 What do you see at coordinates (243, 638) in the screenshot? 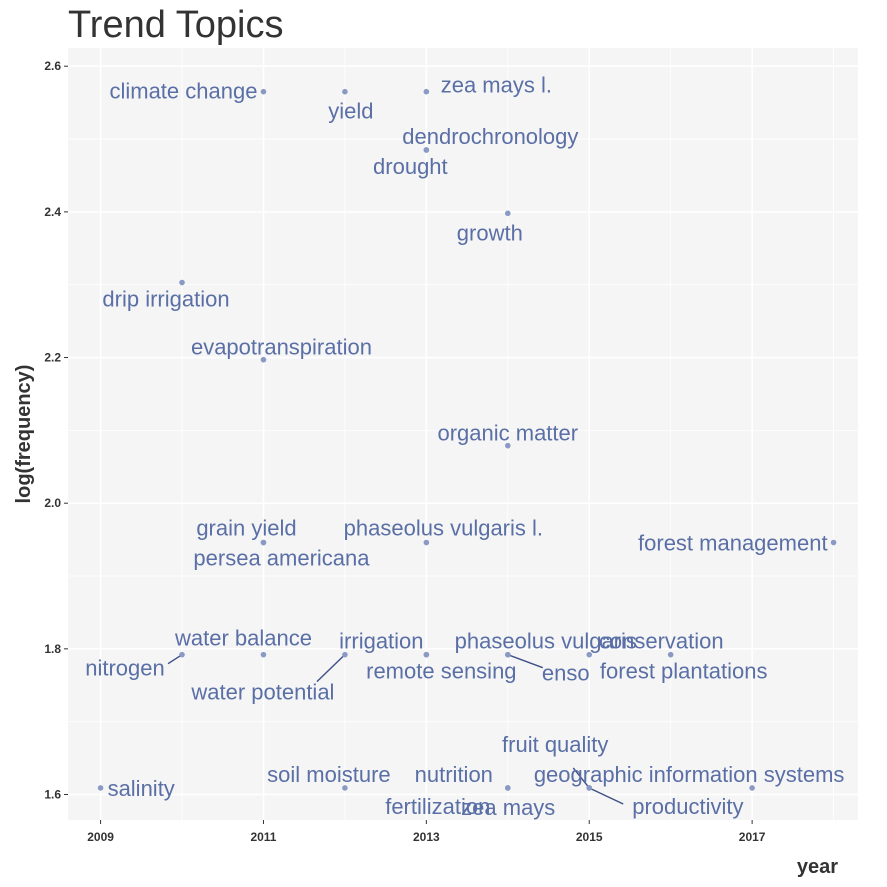
I see `label-water-balance: water balance` at bounding box center [243, 638].